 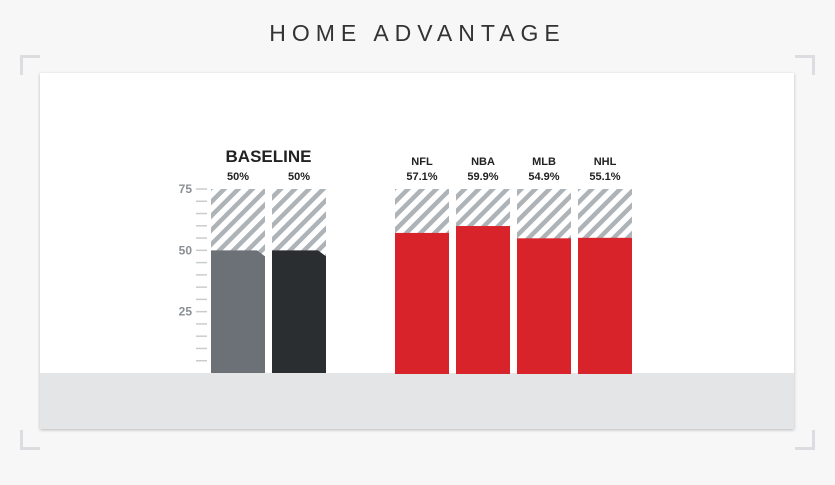 I want to click on bar-value-label: 55.1%, so click(x=604, y=177).